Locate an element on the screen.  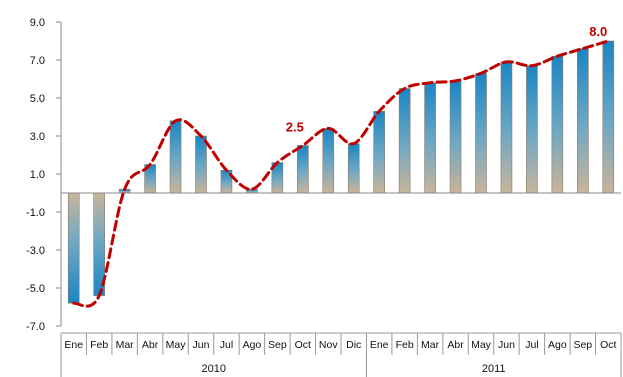
y-axis: 9.0 7.0 5.0 3.0 1.0 -1.0 -3.0 -5.0 -7.0 is located at coordinates (44, 175).